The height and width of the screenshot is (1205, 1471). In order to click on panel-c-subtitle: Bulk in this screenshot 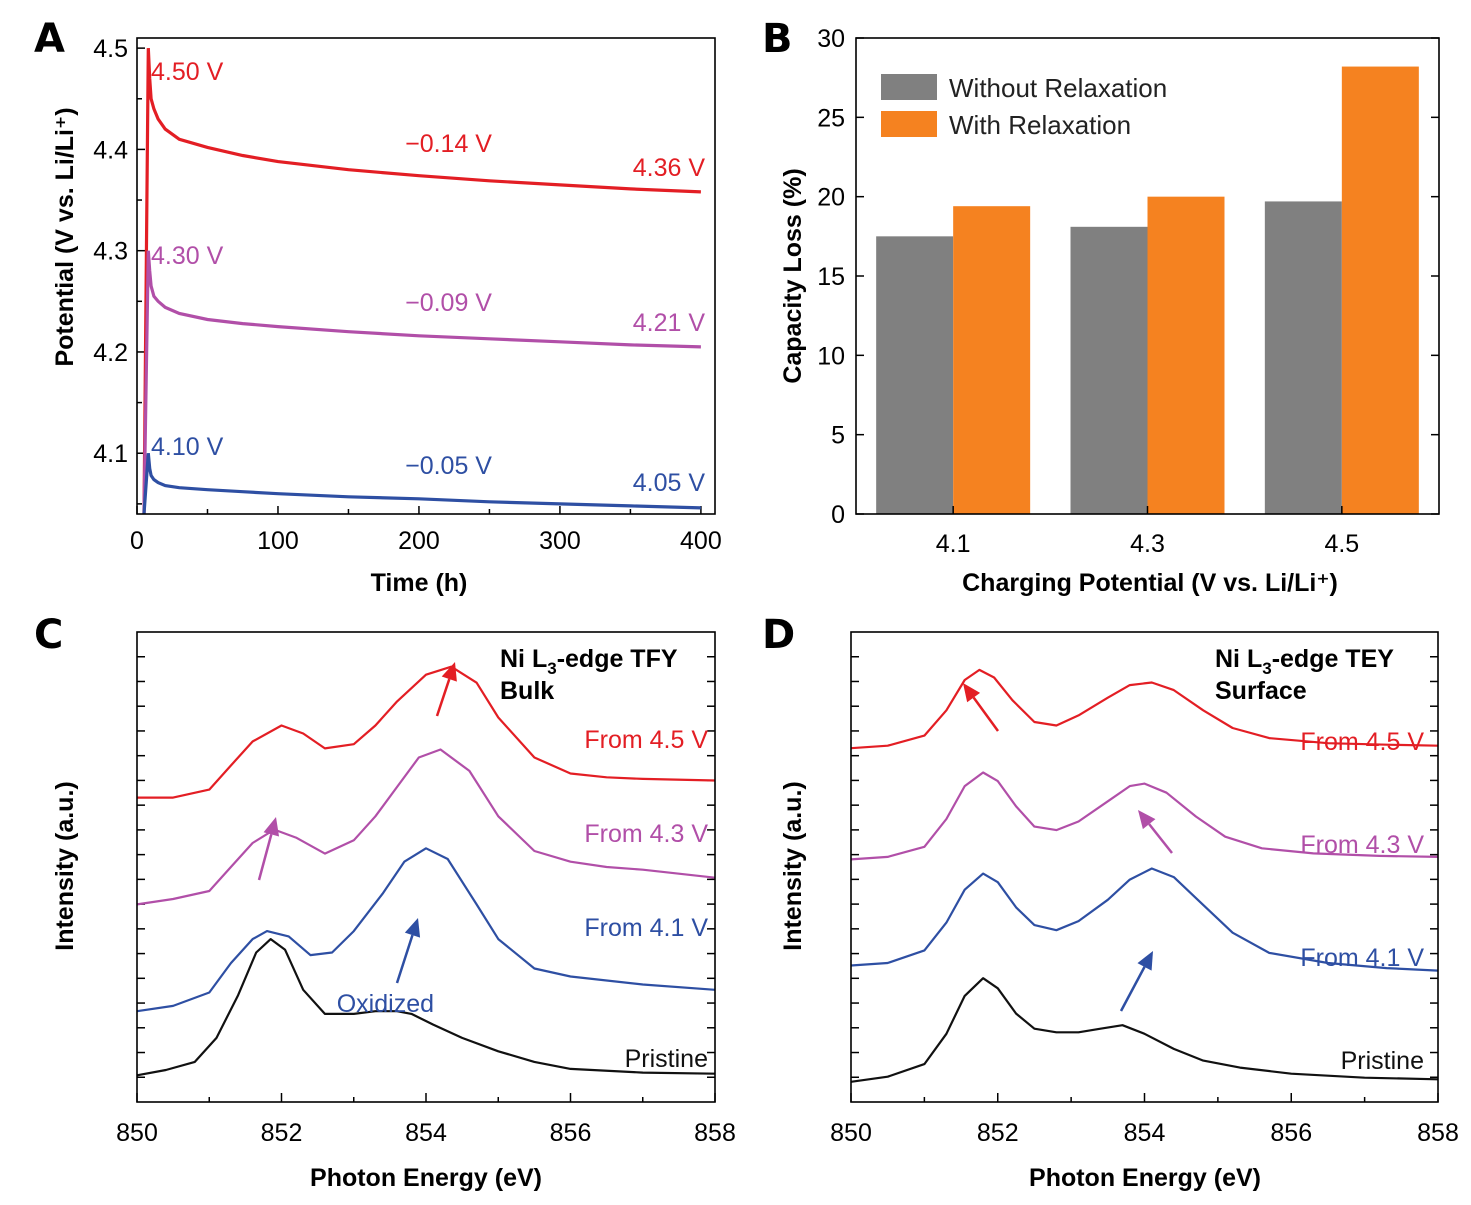, I will do `click(527, 691)`.